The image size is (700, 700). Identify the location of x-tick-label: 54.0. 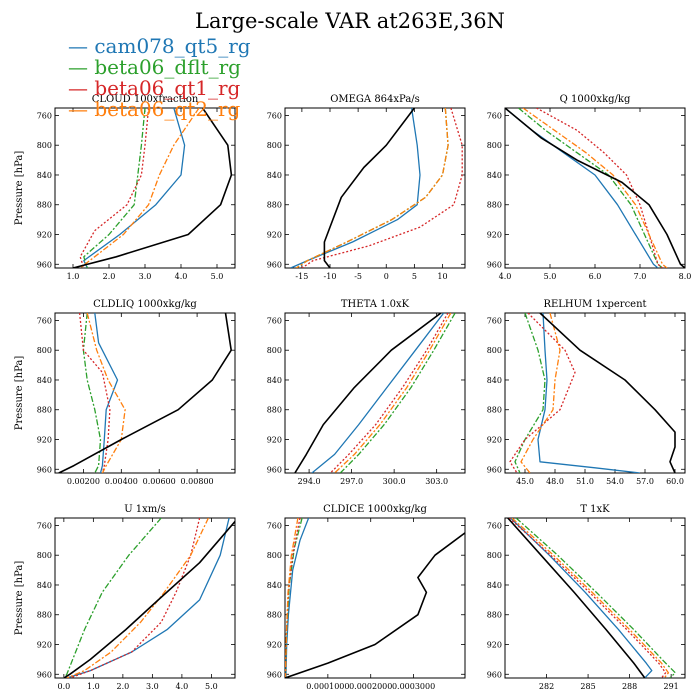
(615, 481).